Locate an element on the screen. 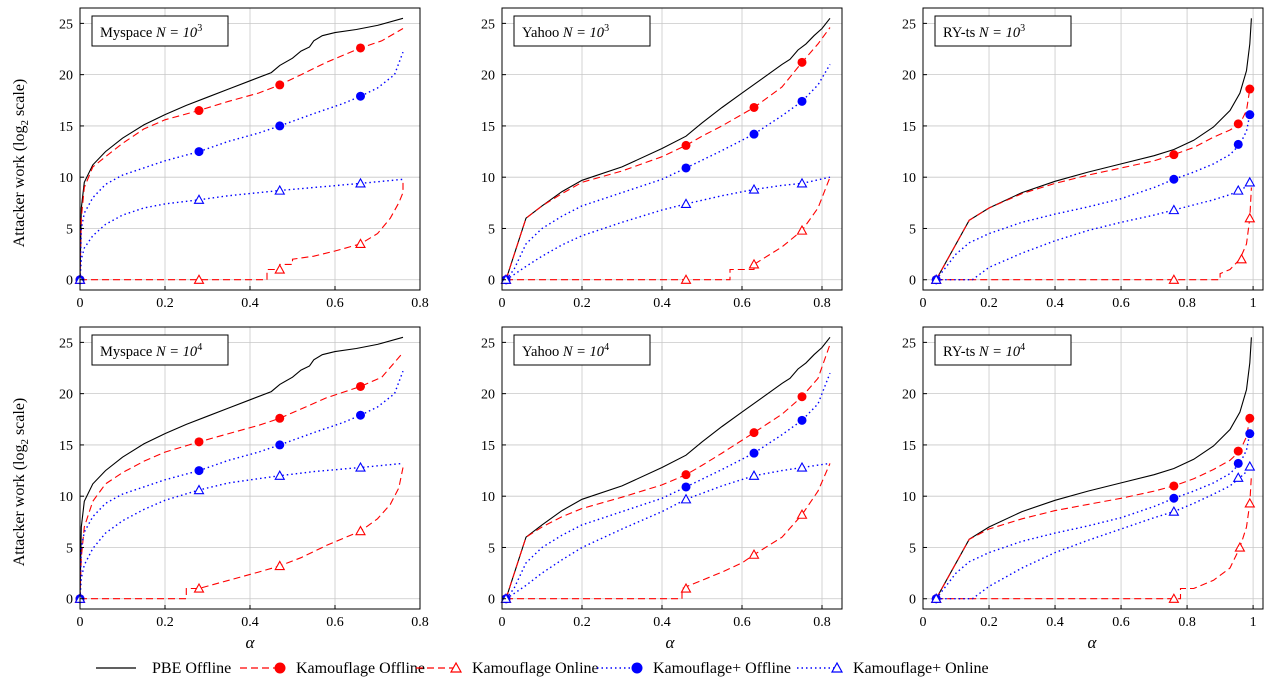  chart-panel-4: 0 0.2 0.4 0.6 0.8 0 5 10 15 20 25 Myspace N = 104 is located at coordinates (244, 478).